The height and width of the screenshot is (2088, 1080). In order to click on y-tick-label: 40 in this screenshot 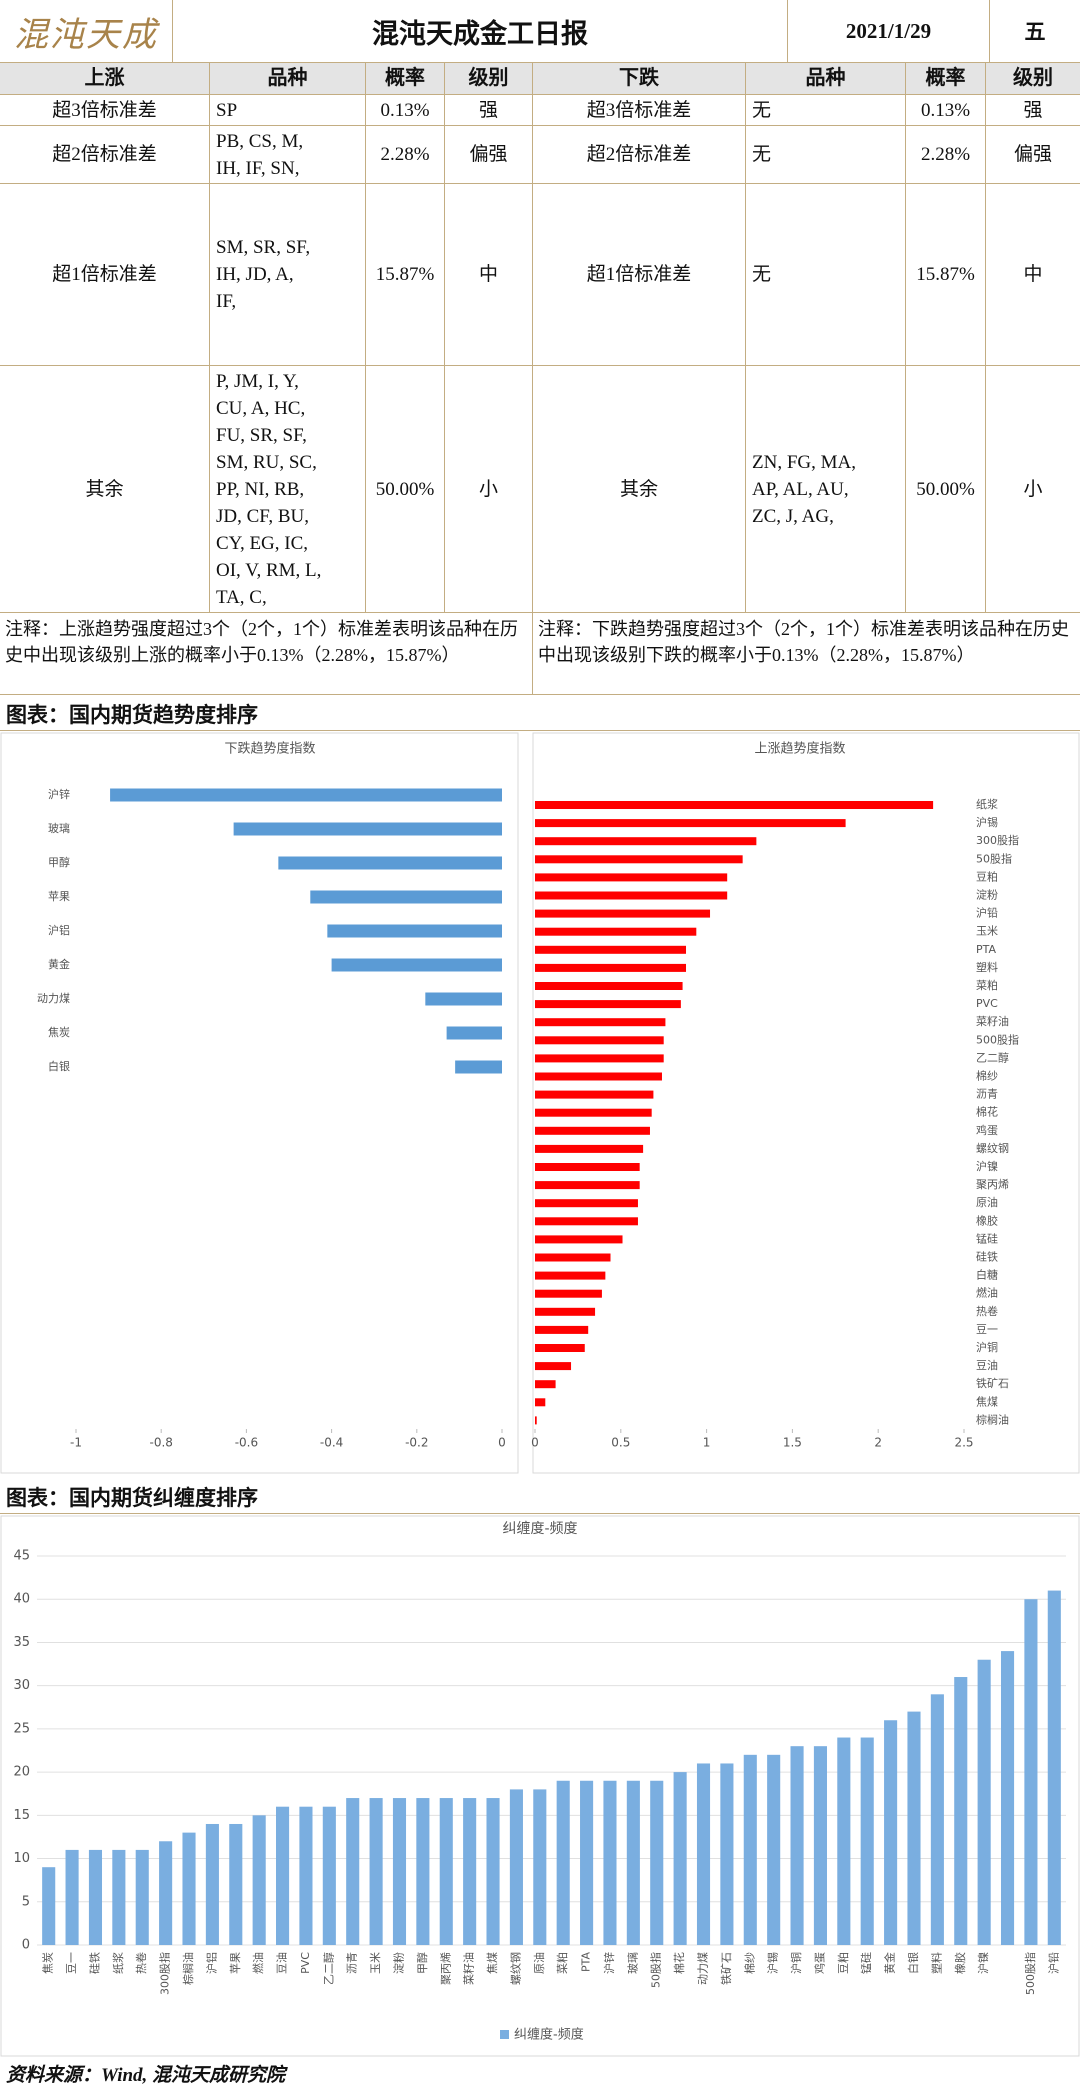, I will do `click(21, 1599)`.